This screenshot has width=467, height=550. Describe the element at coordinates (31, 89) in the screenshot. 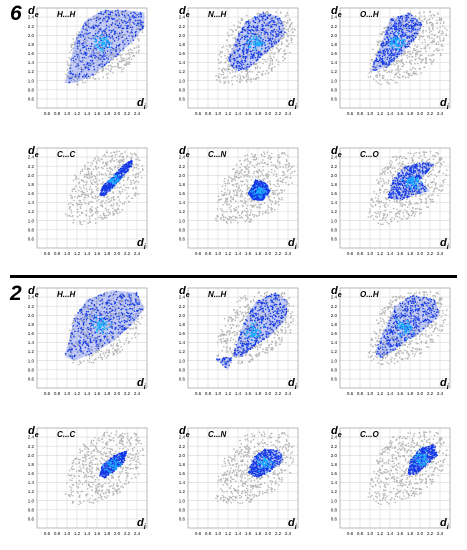

I see `y-tick-label: 0.8` at that location.